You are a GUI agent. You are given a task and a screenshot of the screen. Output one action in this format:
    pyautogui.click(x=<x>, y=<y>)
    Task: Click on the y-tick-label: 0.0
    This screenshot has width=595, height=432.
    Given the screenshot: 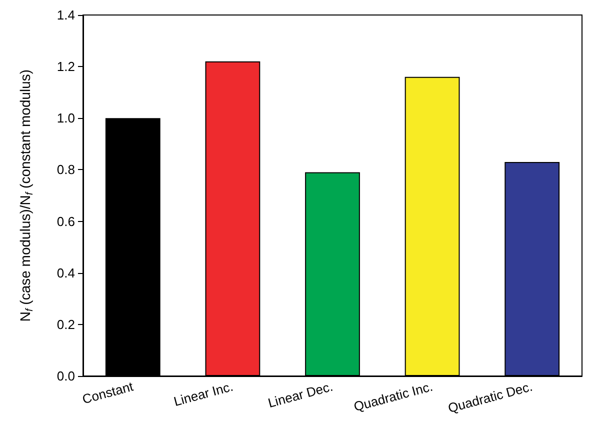 What is the action you would take?
    pyautogui.click(x=65, y=376)
    